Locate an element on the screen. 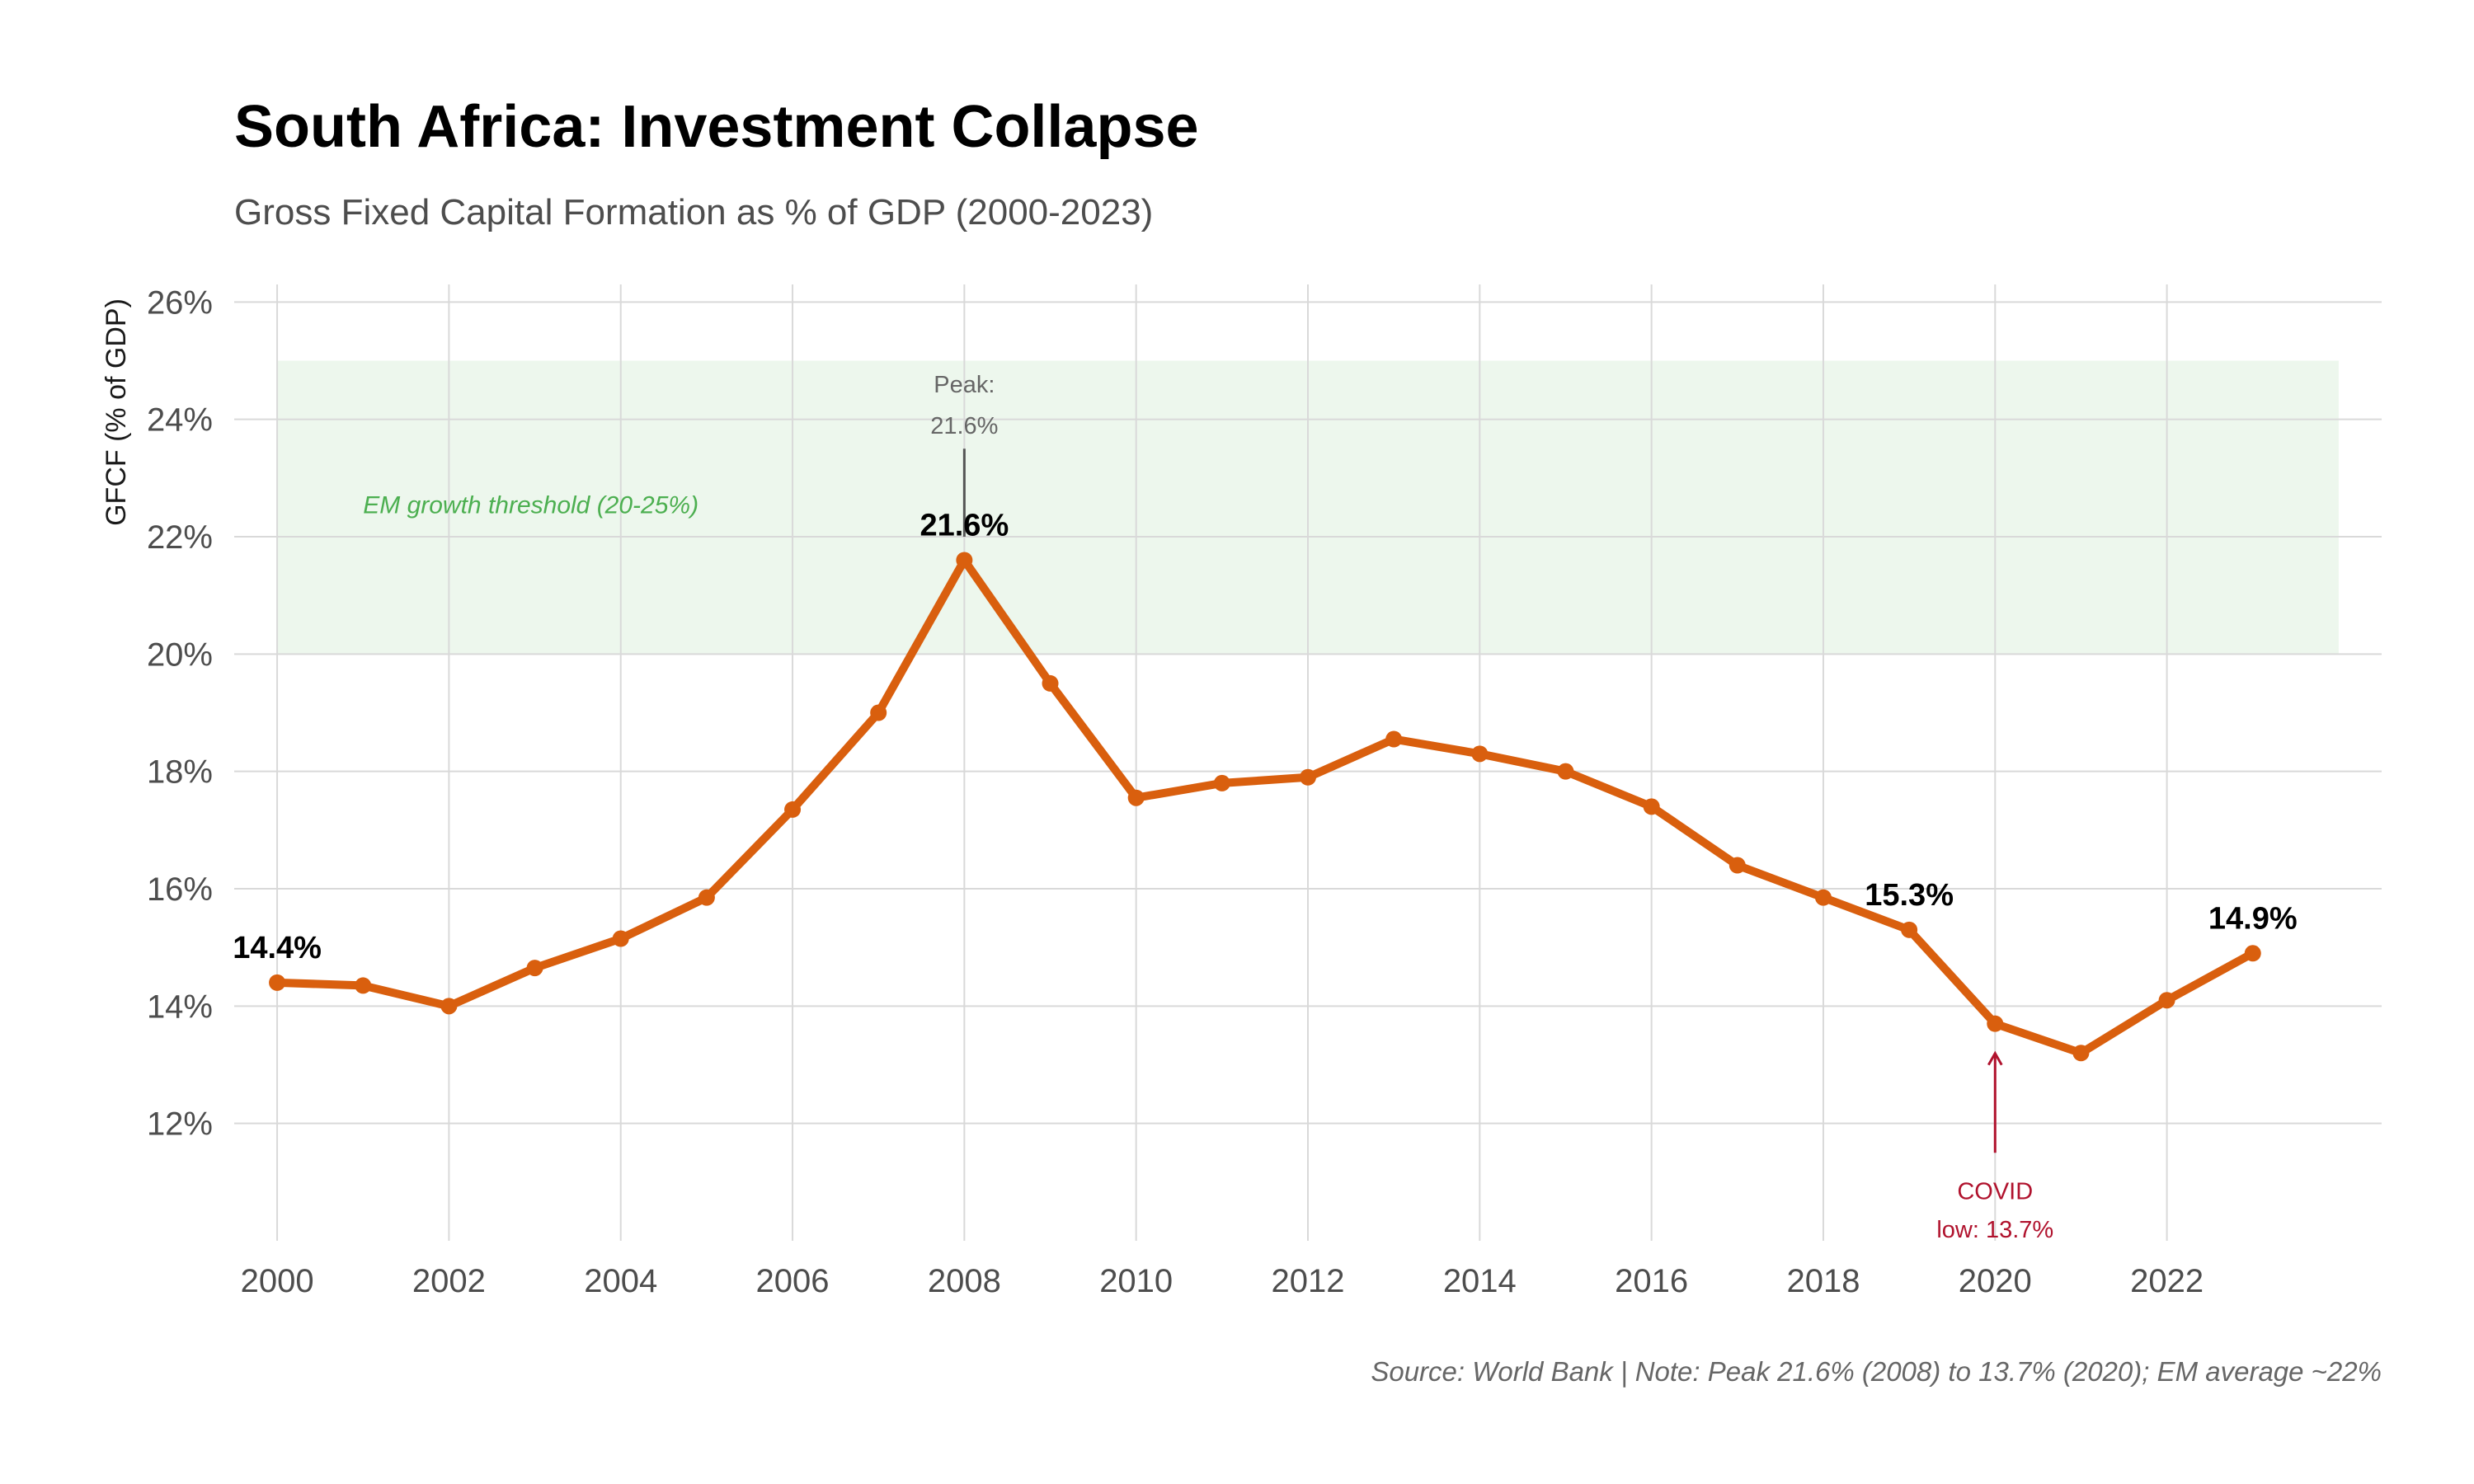  y-tick-label: 20% is located at coordinates (180, 654).